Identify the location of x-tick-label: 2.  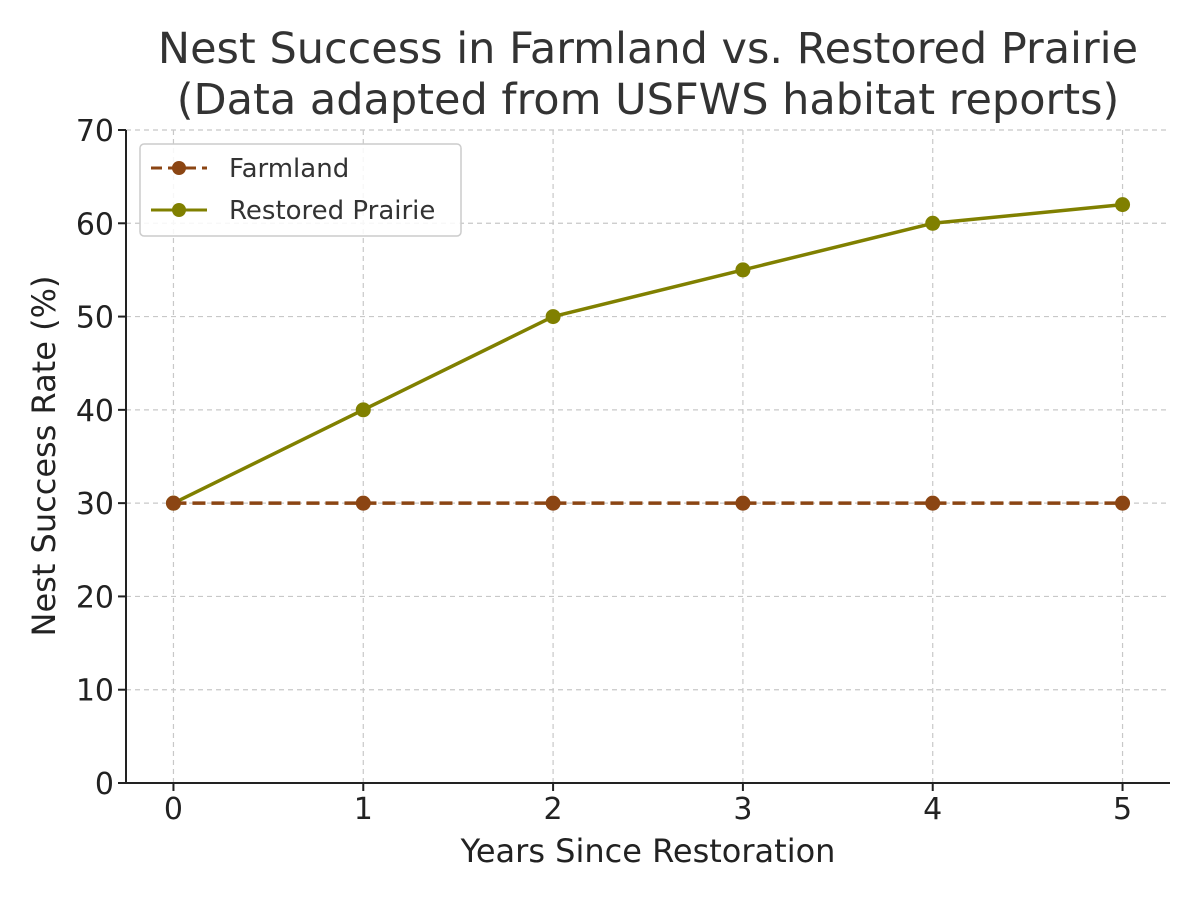
(553, 809).